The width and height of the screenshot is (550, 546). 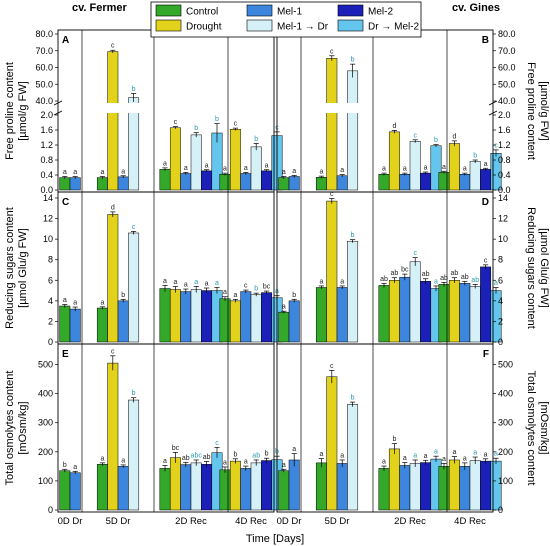 I want to click on y-tick-label: 2.0, so click(x=46, y=115).